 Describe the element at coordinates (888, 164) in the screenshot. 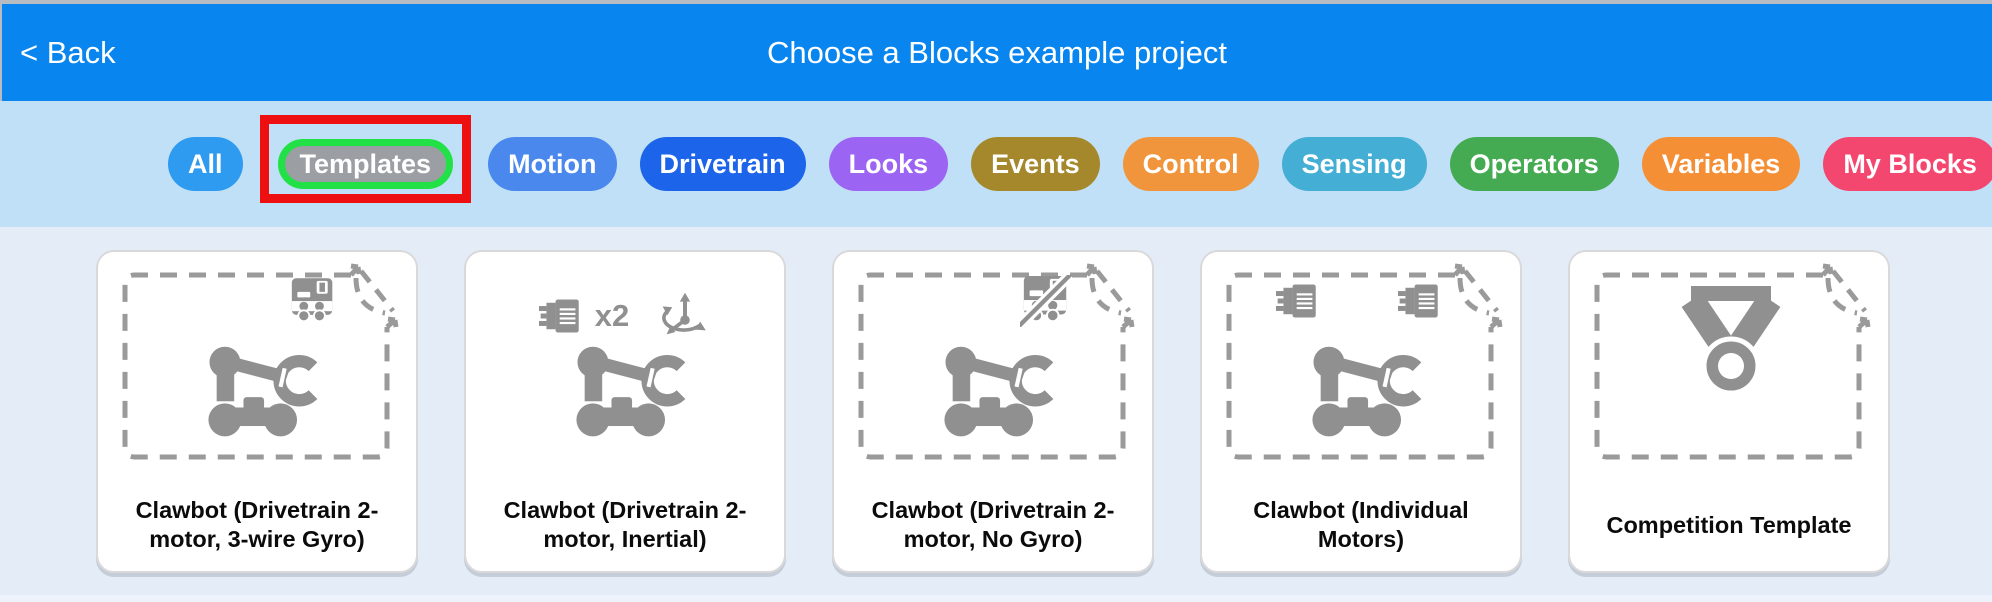

I see `filter-pill-looks: Looks` at that location.